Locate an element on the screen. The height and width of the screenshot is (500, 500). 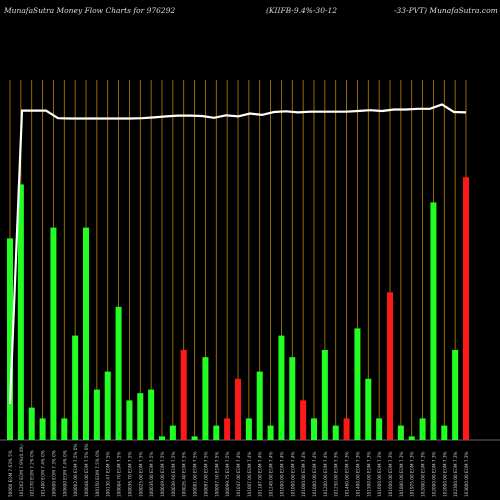
x-tick-label: 101270 EOM 7.2% 0% is located at coordinates (32, 473).